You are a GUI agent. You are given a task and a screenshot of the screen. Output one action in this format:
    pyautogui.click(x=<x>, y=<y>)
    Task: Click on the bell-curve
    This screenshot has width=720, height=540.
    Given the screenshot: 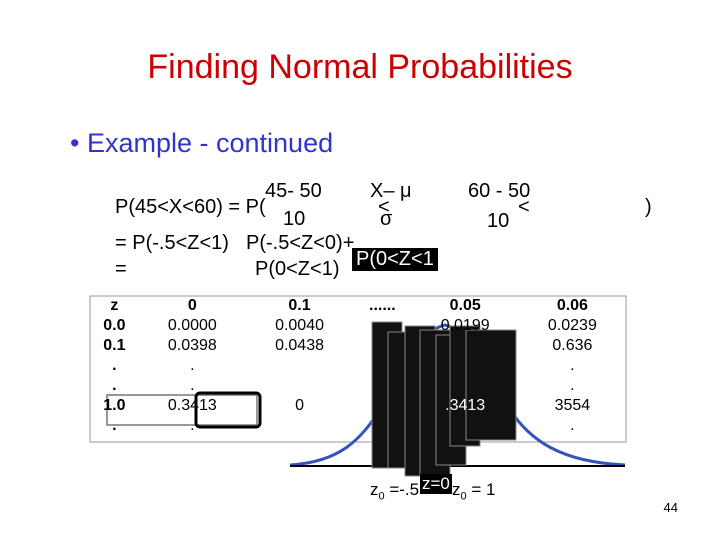 What is the action you would take?
    pyautogui.click(x=457, y=395)
    